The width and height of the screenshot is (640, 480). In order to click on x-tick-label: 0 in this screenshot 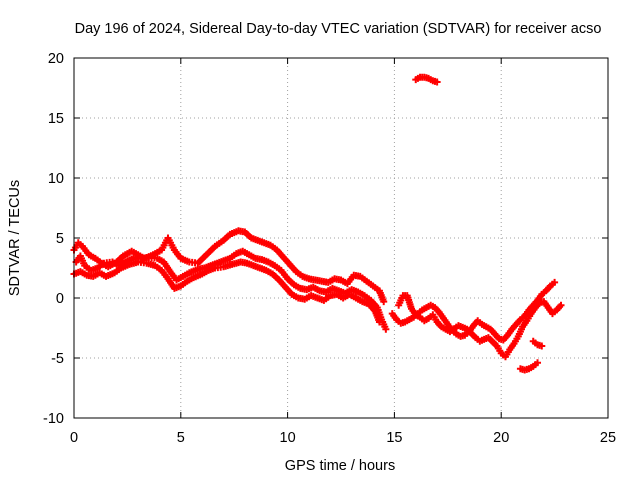, I will do `click(74, 438)`.